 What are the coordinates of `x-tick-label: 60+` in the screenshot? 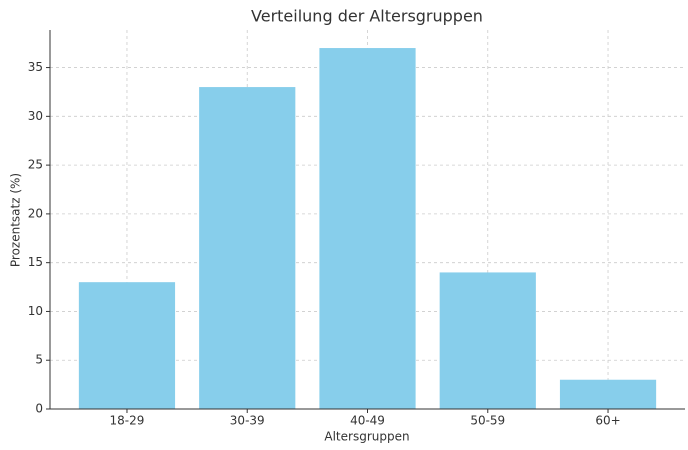 It's located at (607, 421).